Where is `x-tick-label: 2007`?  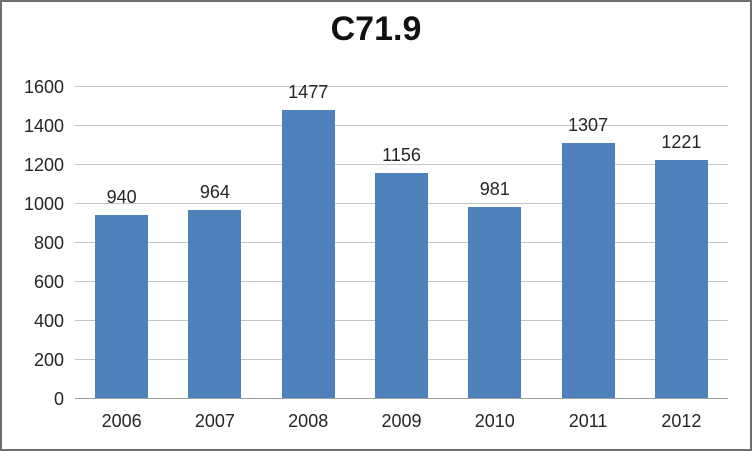 x-tick-label: 2007 is located at coordinates (214, 421).